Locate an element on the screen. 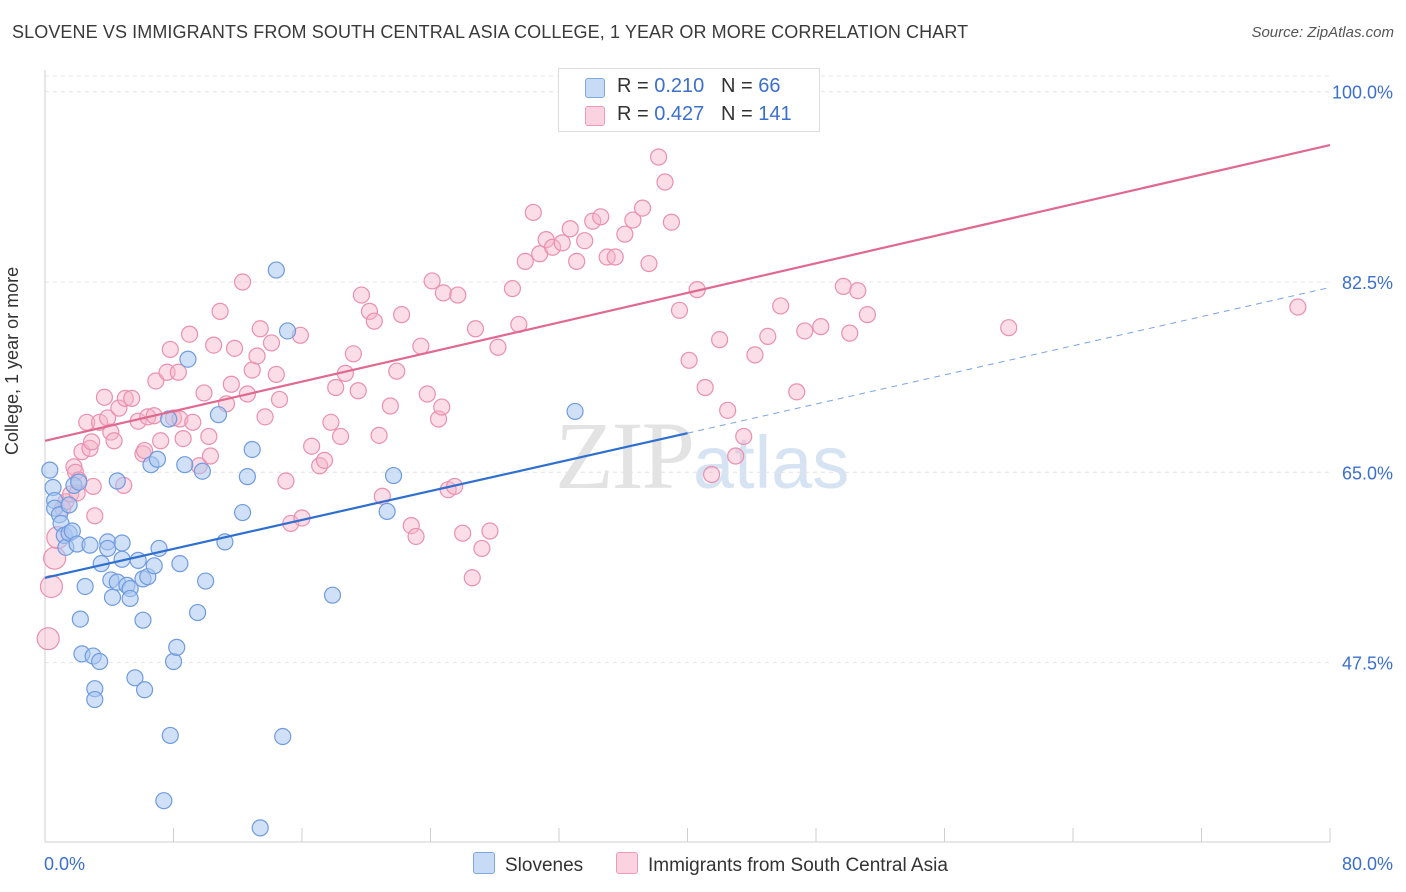  legend-swatch-slovenes is located at coordinates (595, 88).